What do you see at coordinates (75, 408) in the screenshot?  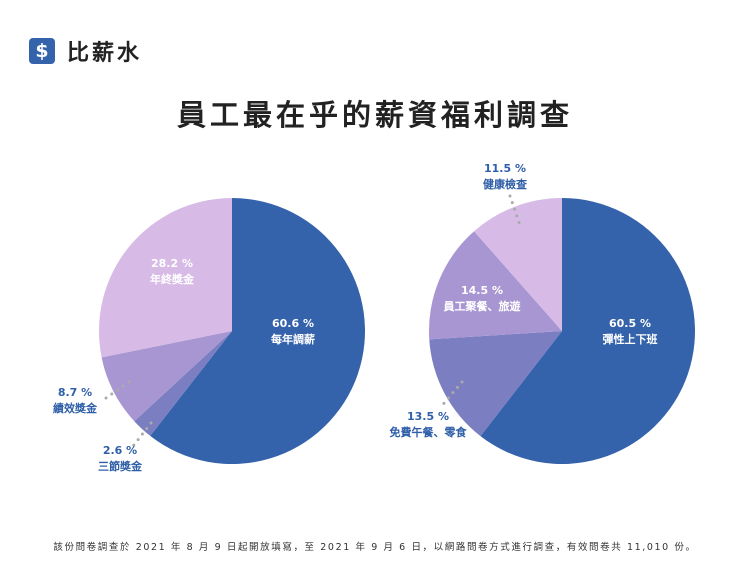 I see `slice-category-label: 績效獎金` at bounding box center [75, 408].